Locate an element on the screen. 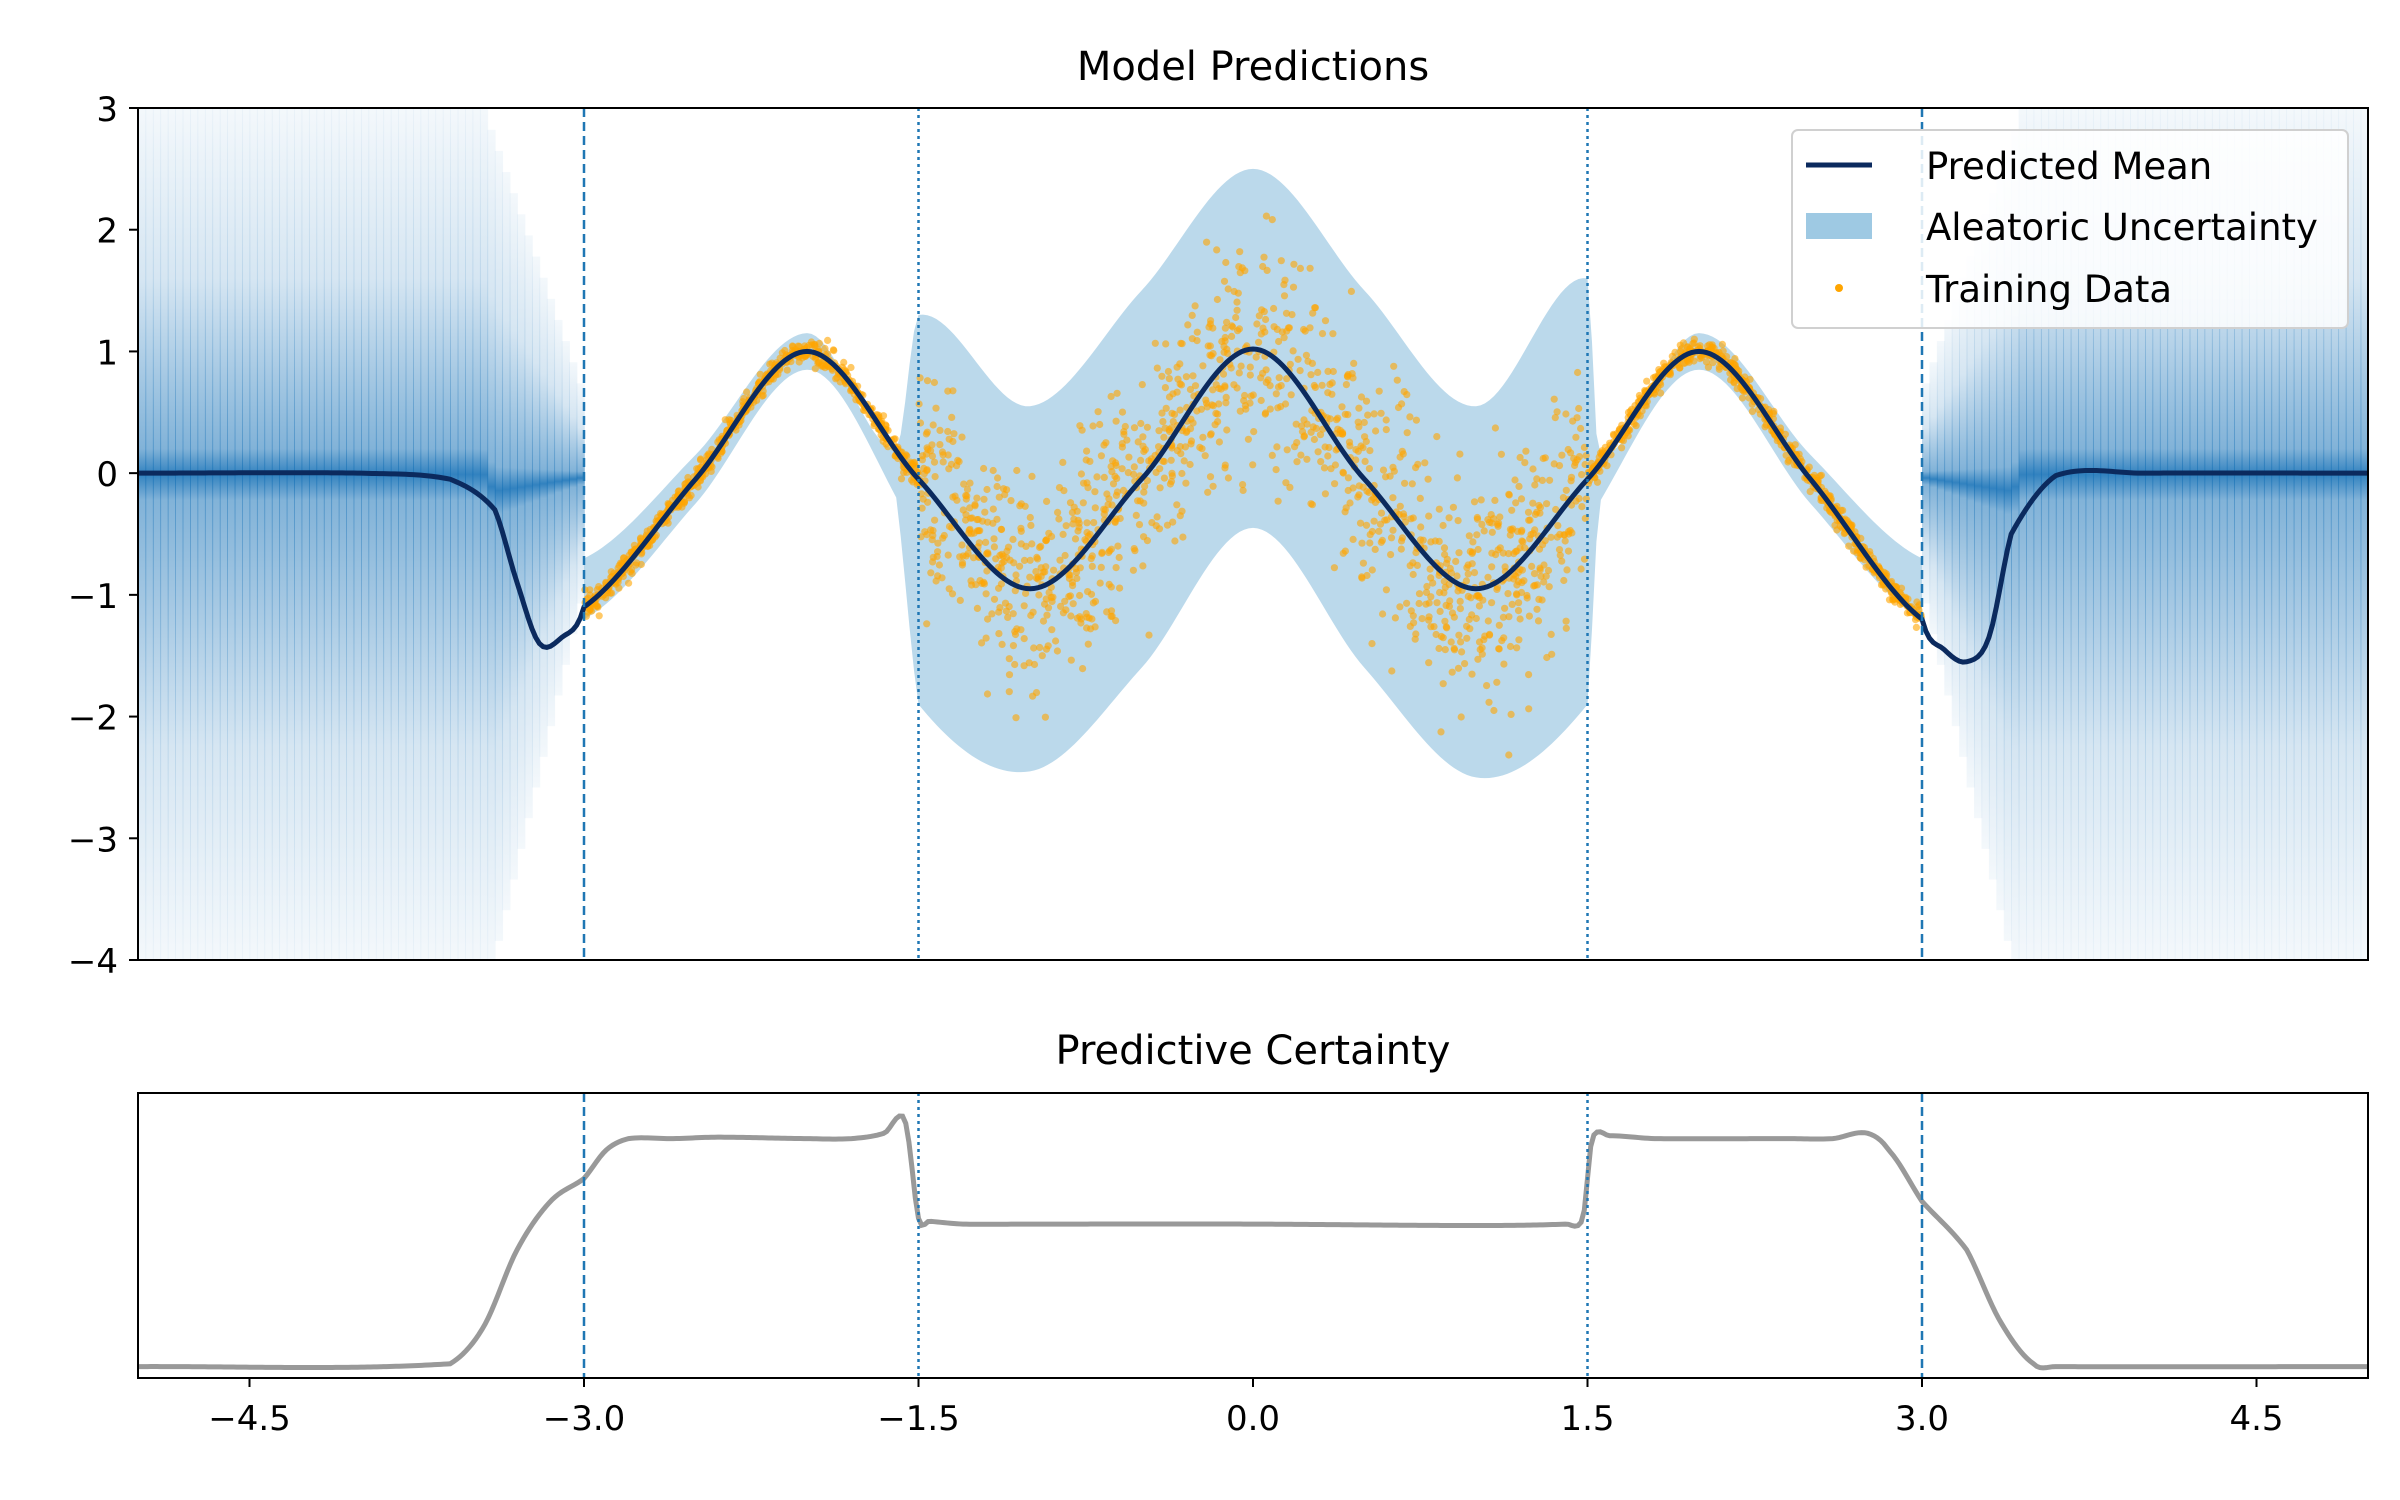  y-tick-label: 1 is located at coordinates (107, 353).